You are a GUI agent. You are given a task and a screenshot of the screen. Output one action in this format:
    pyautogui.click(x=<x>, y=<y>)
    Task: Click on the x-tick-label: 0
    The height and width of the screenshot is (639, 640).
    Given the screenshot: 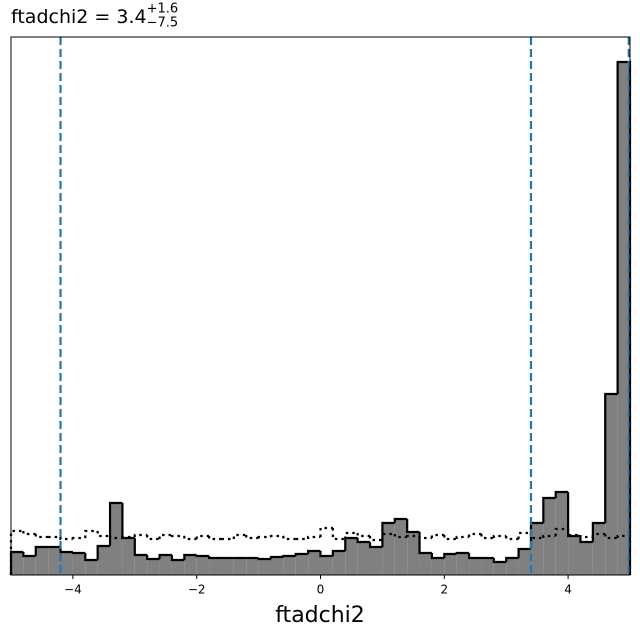 What is the action you would take?
    pyautogui.click(x=321, y=590)
    